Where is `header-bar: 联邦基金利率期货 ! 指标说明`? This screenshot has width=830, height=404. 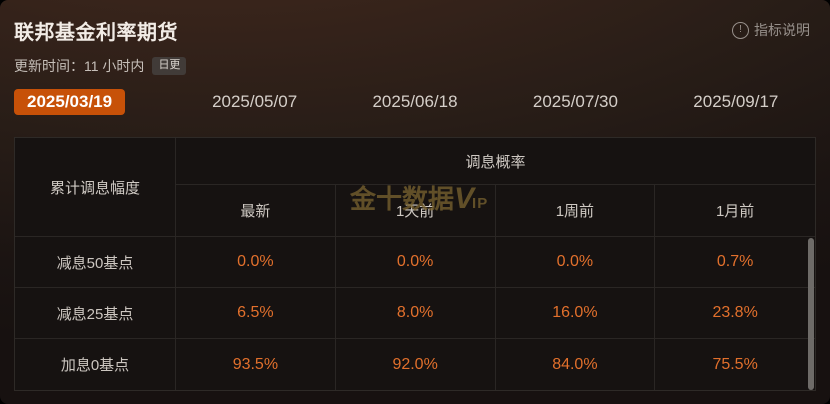
header-bar: 联邦基金利率期货 ! 指标说明 is located at coordinates (415, 22).